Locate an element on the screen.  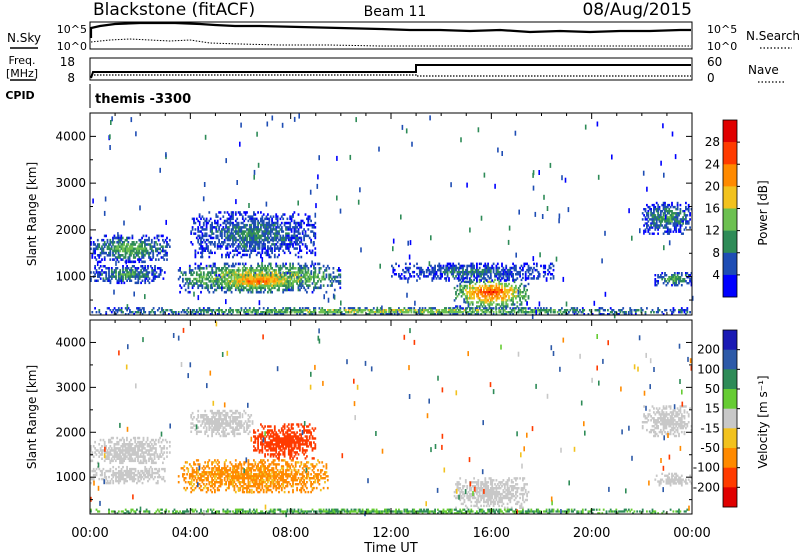
power-colorbar-swatch is located at coordinates (730, 241).